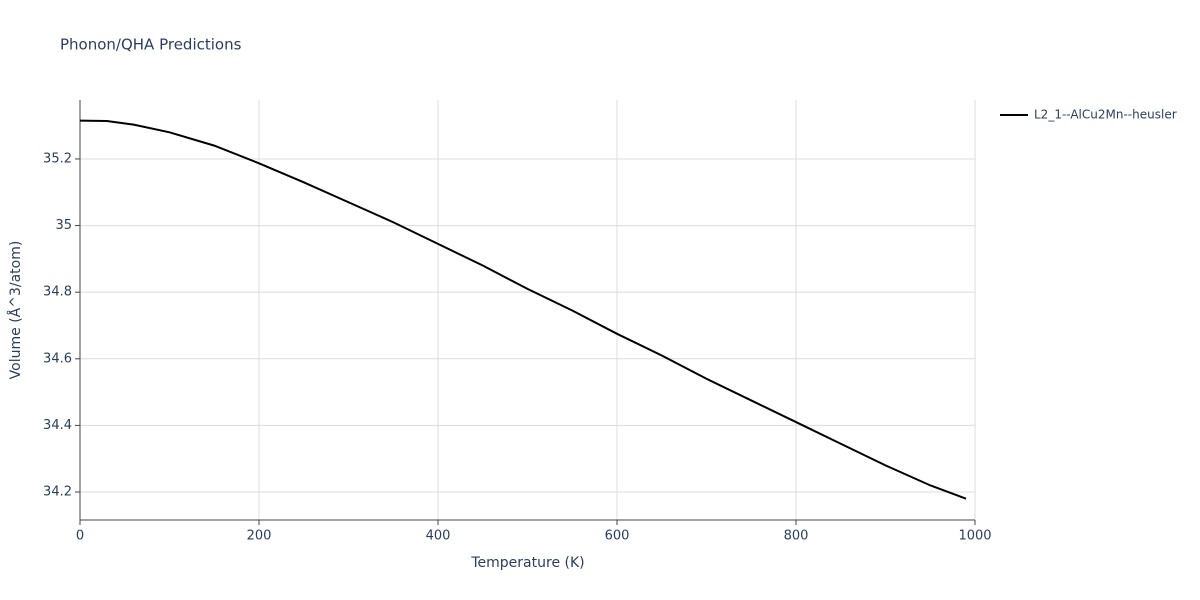 The image size is (1200, 600). Describe the element at coordinates (151, 45) in the screenshot. I see `chart-title: Phonon/QHA Predictions` at that location.